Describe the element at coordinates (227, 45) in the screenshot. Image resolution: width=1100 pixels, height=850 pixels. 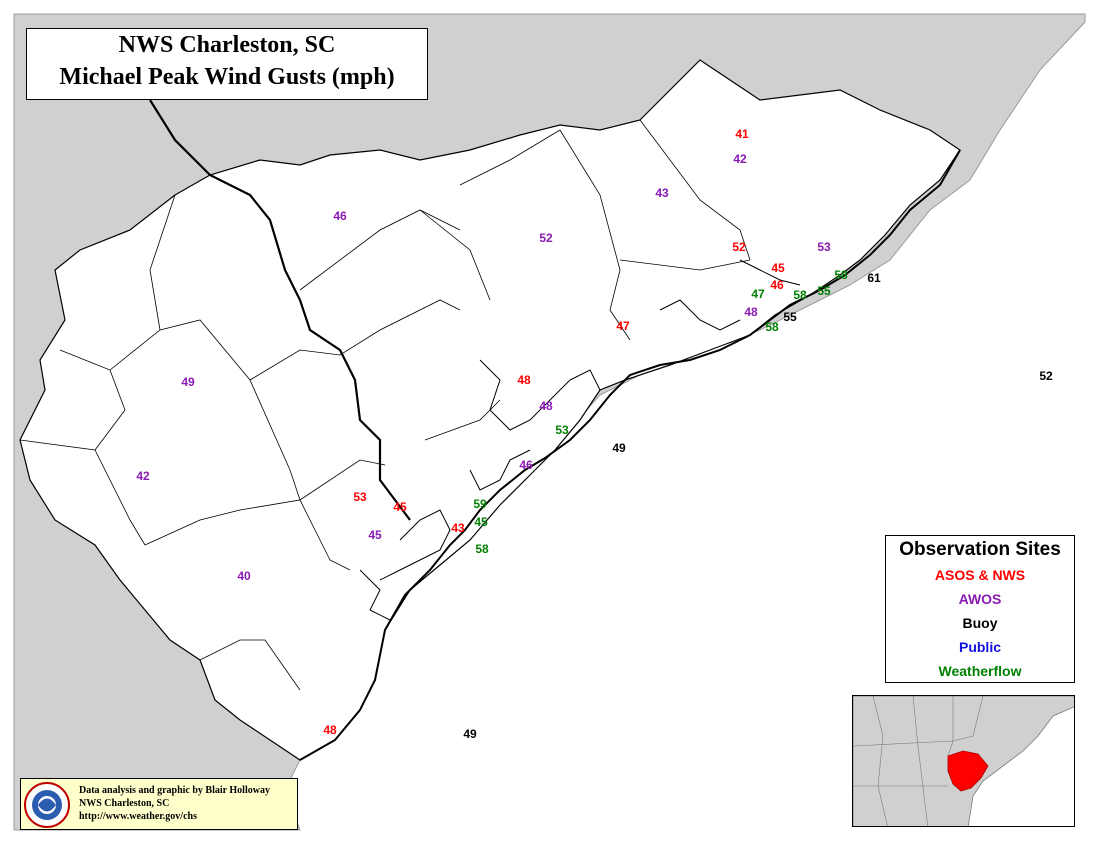
I see `title-line-1: NWS Charleston, SC` at that location.